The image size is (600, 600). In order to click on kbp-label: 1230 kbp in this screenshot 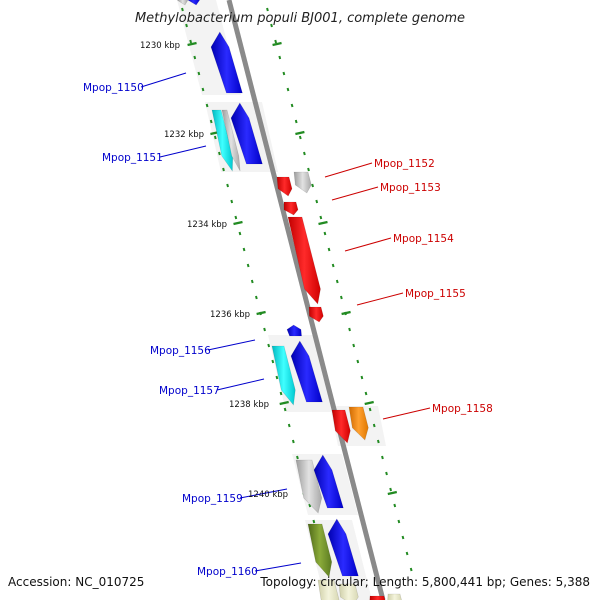, I will do `click(160, 46)`.